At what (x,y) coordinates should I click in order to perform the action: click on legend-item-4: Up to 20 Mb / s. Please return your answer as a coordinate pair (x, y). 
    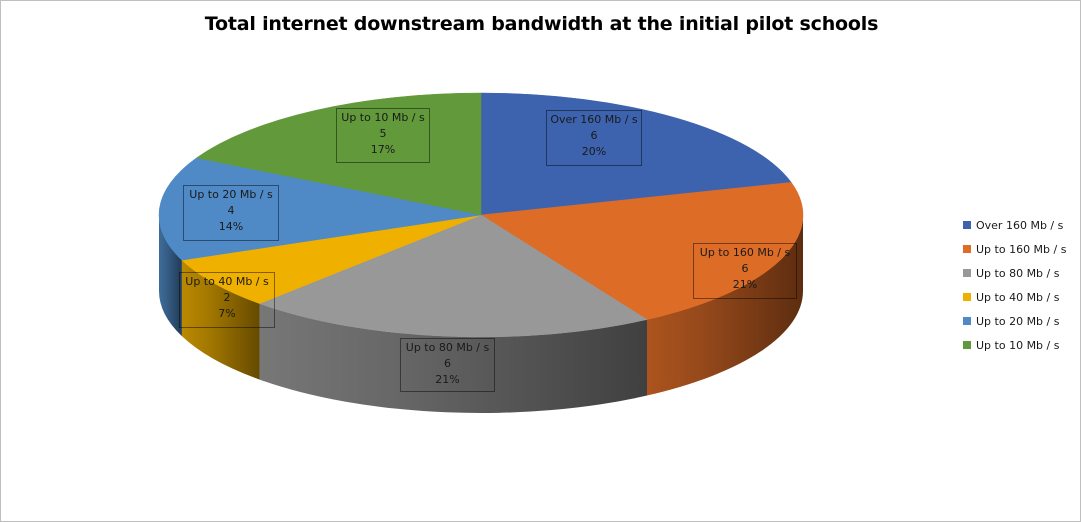
    Looking at the image, I should click on (1014, 321).